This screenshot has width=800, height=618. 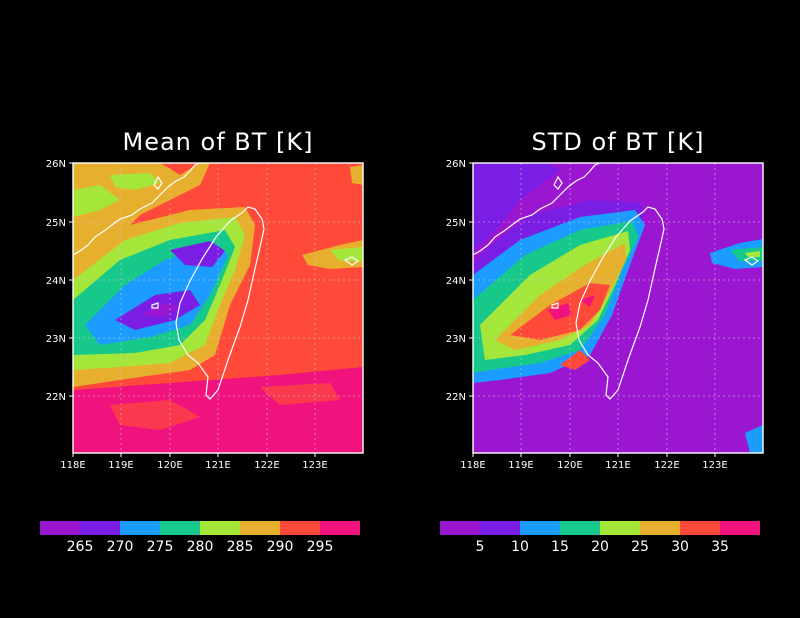 What do you see at coordinates (160, 547) in the screenshot?
I see `colorbar-label: 275` at bounding box center [160, 547].